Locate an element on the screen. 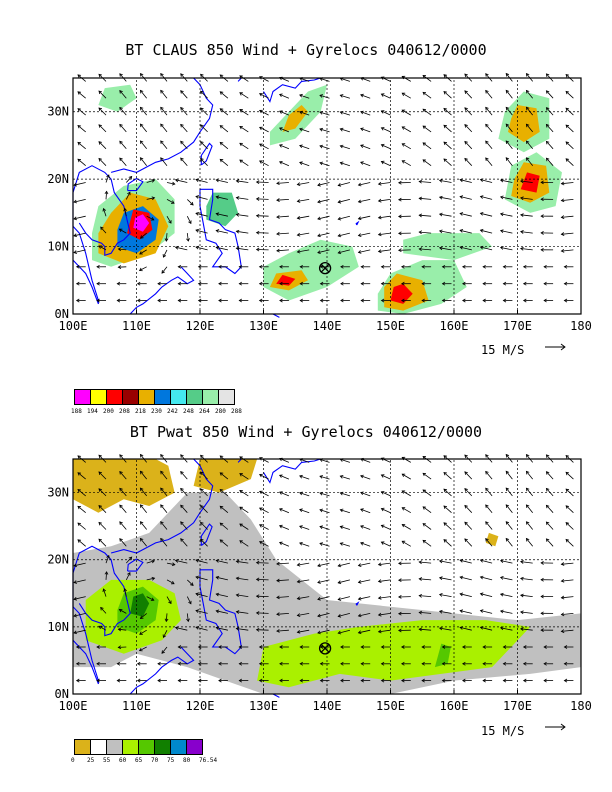 This screenshot has width=612, height=792. bottom-colorbar-tick-label: 60 is located at coordinates (123, 760).